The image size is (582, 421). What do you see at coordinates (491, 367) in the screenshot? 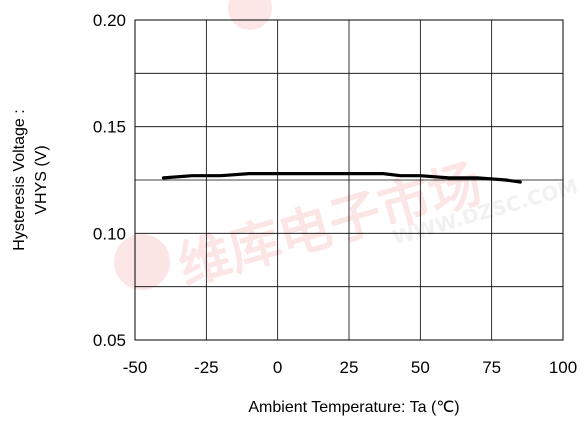
I see `x-tick-label: 75` at bounding box center [491, 367].